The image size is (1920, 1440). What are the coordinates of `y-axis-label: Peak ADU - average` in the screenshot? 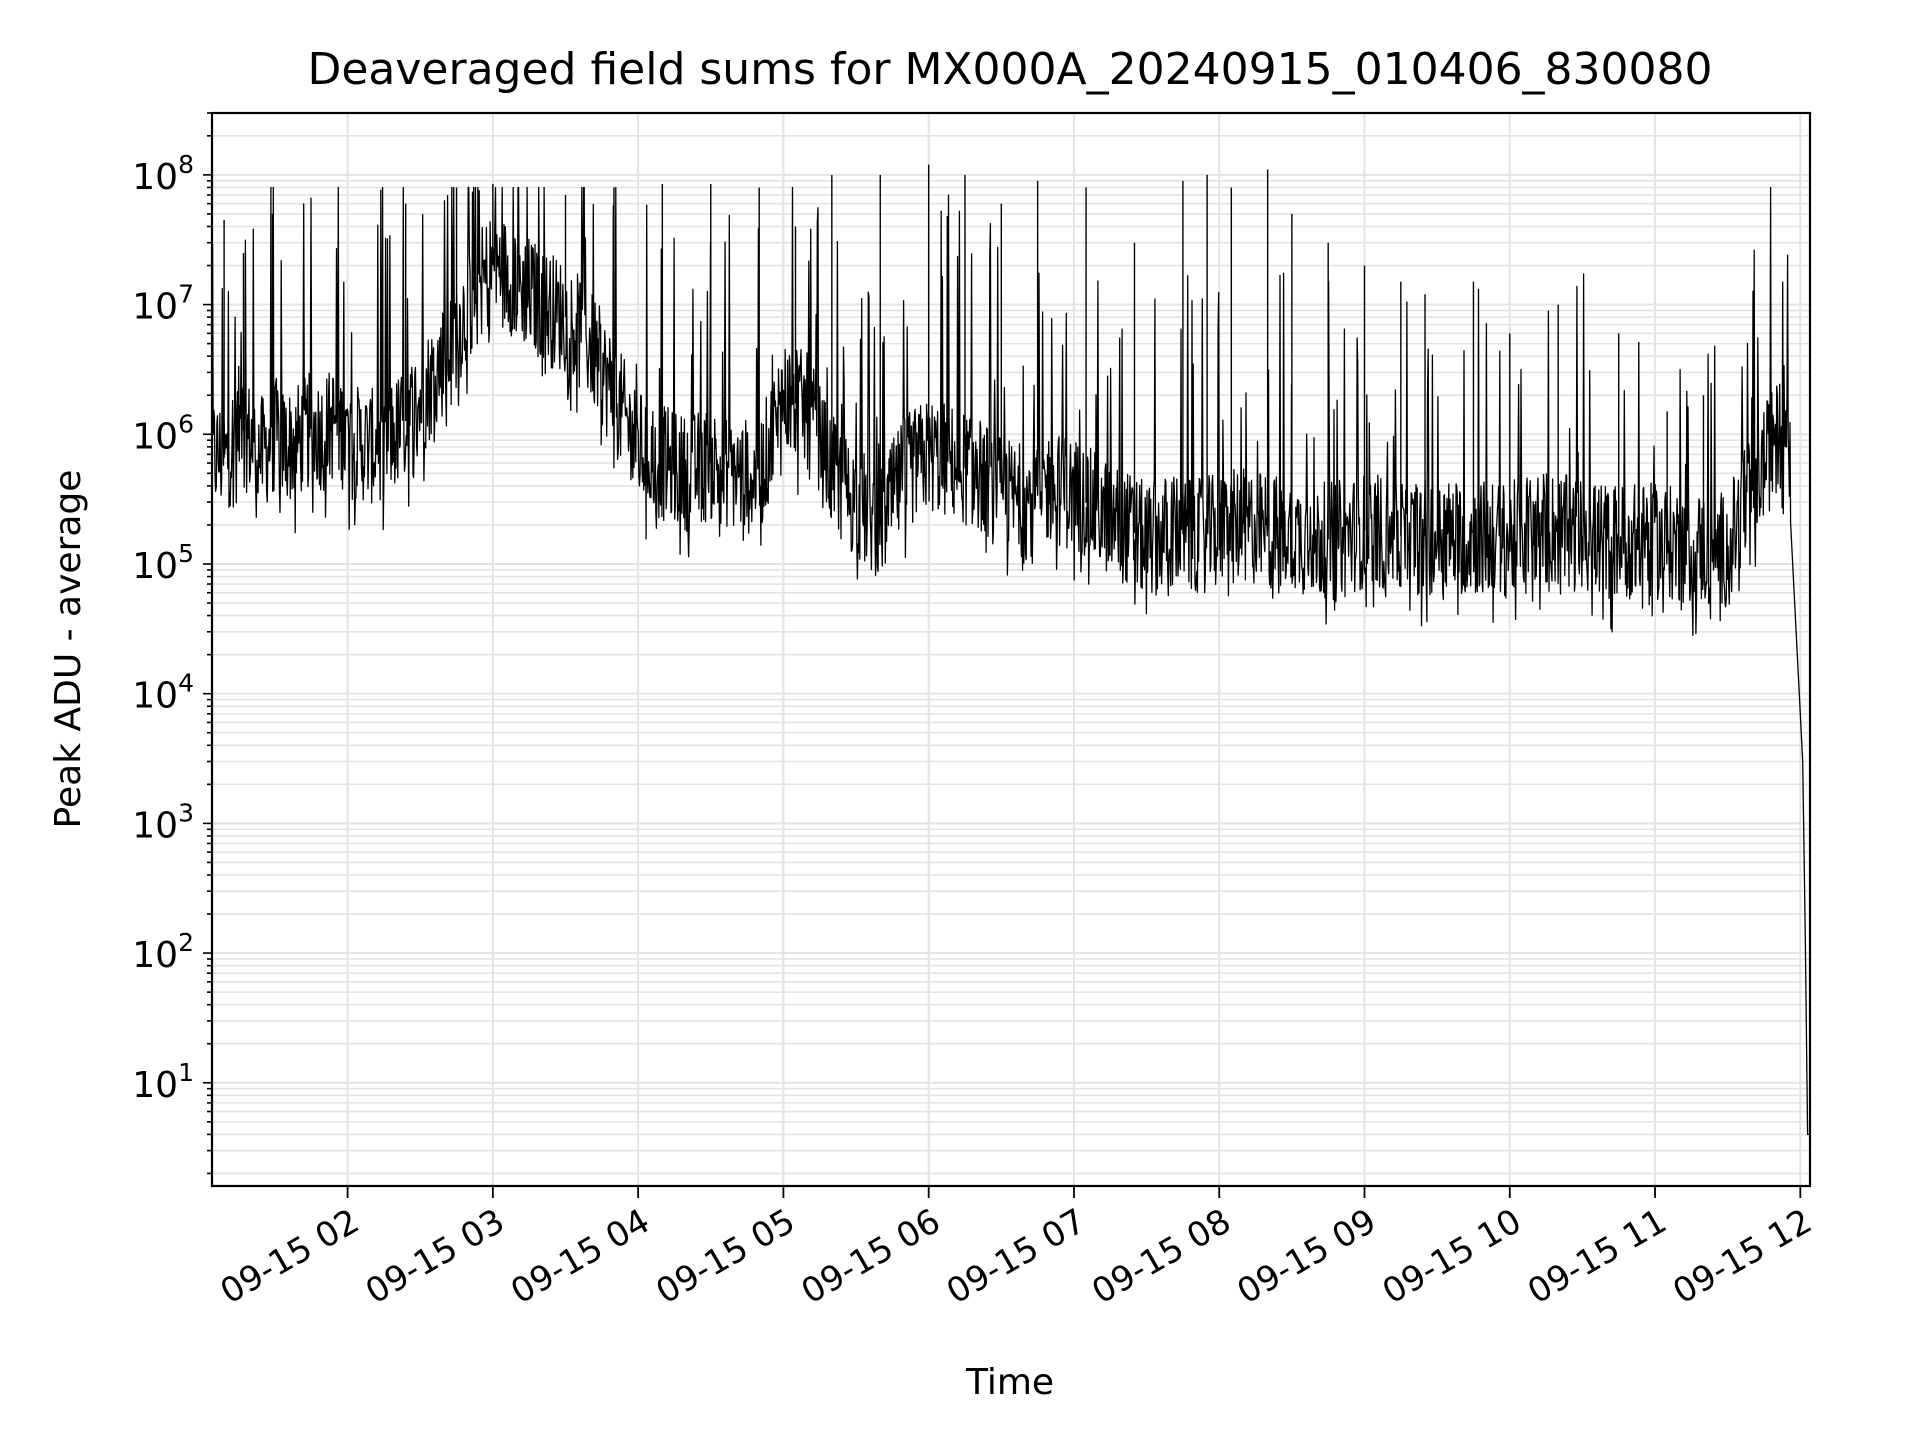 It's located at (68, 649).